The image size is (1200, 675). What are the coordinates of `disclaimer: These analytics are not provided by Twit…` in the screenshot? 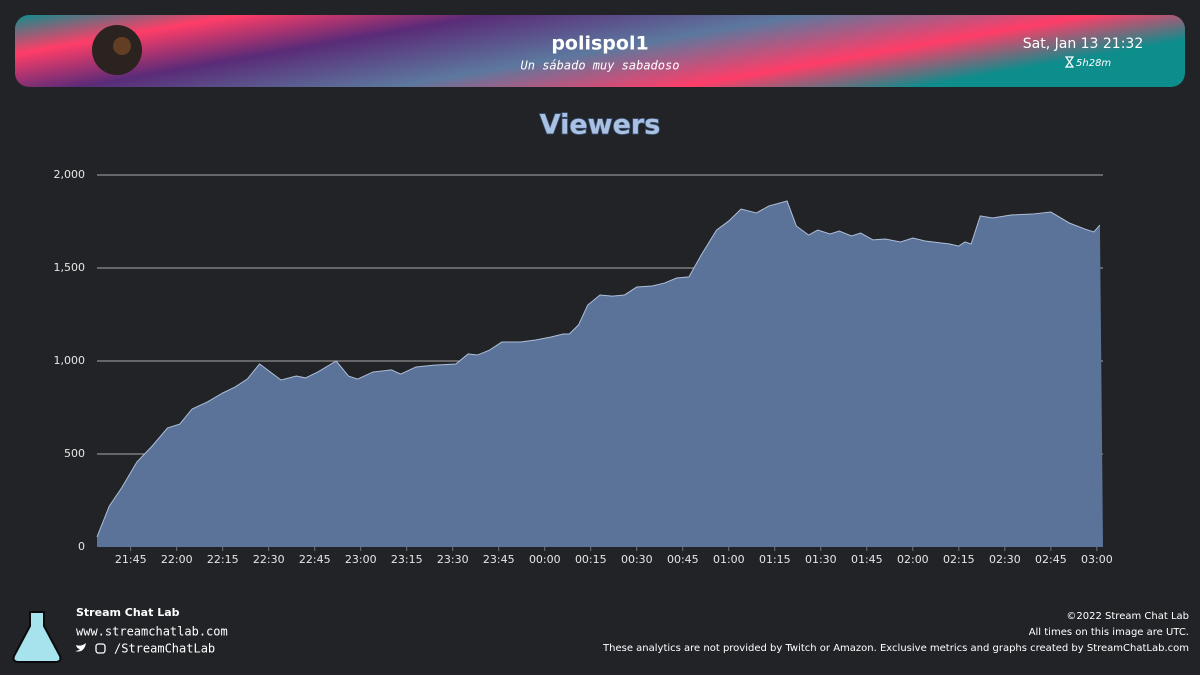 It's located at (895, 648).